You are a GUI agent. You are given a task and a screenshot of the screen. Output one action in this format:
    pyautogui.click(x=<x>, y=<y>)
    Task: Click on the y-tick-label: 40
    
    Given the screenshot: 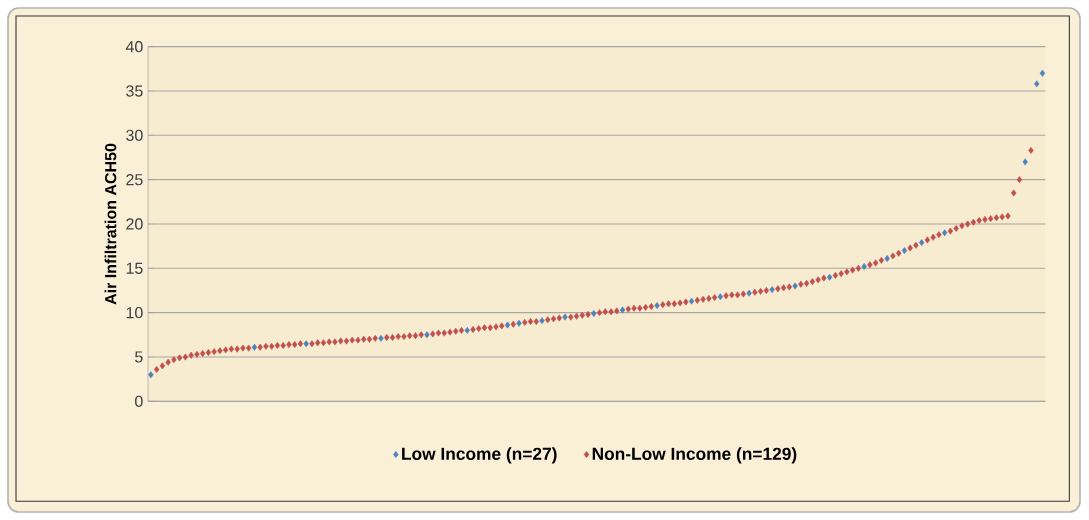 What is the action you would take?
    pyautogui.click(x=134, y=47)
    